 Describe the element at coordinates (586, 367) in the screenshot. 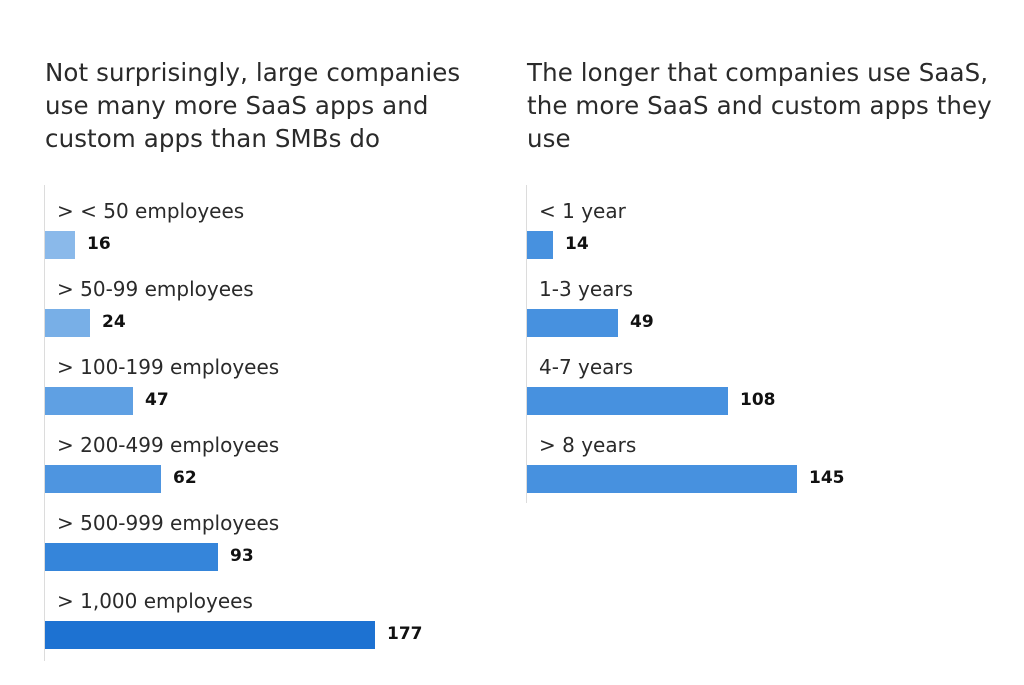

I see `bar-category-label: 4-7 years` at that location.